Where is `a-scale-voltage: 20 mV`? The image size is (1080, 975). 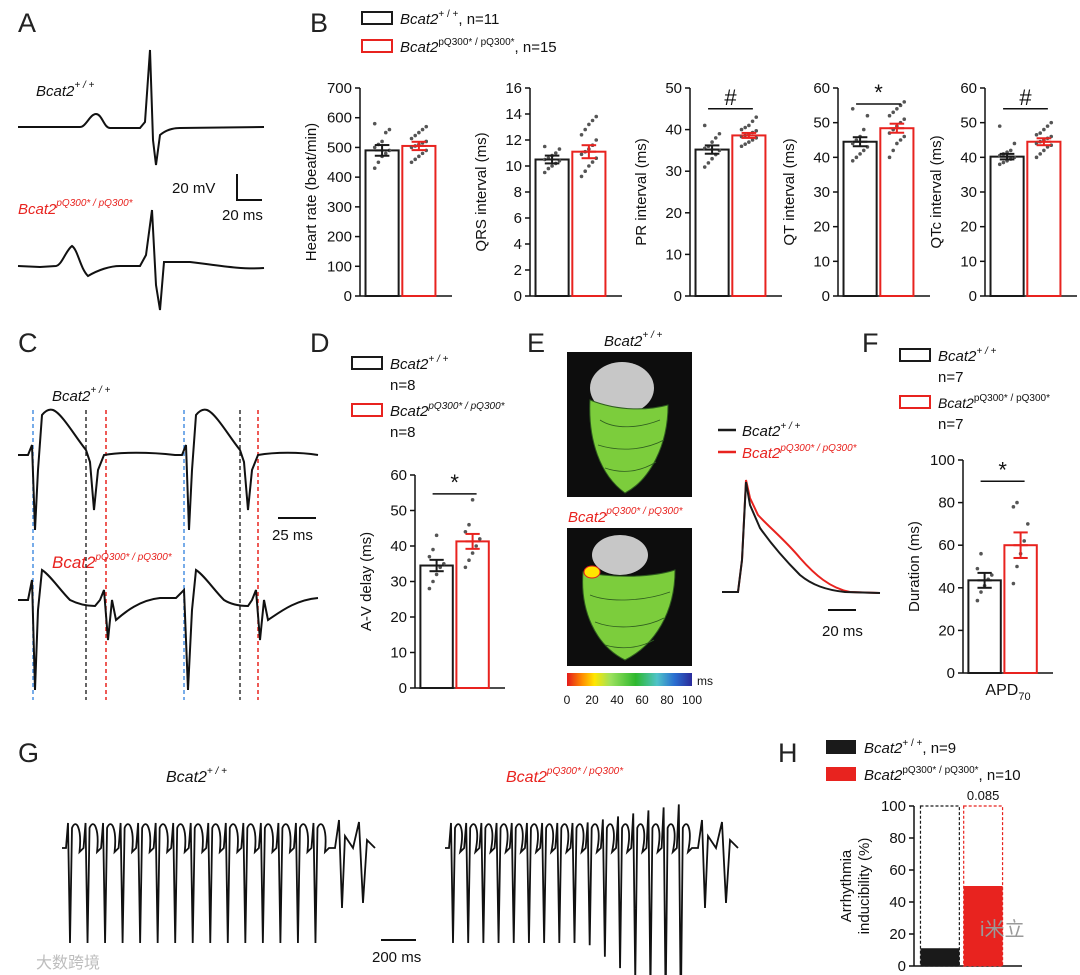 a-scale-voltage: 20 mV is located at coordinates (193, 188).